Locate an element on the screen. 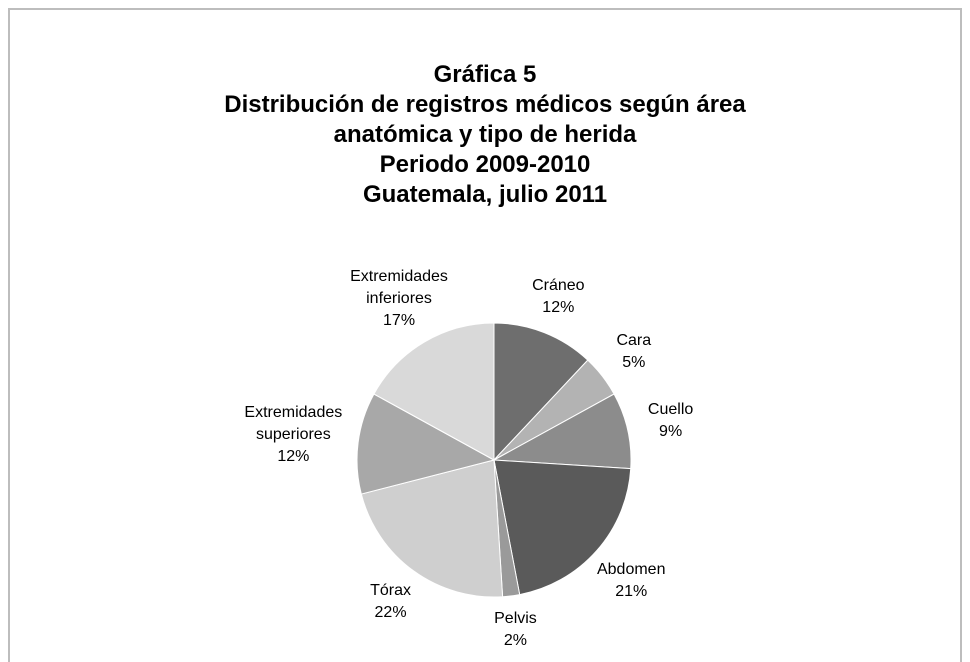 The height and width of the screenshot is (662, 970). title-line: anatómica y tipo de herida is located at coordinates (485, 134).